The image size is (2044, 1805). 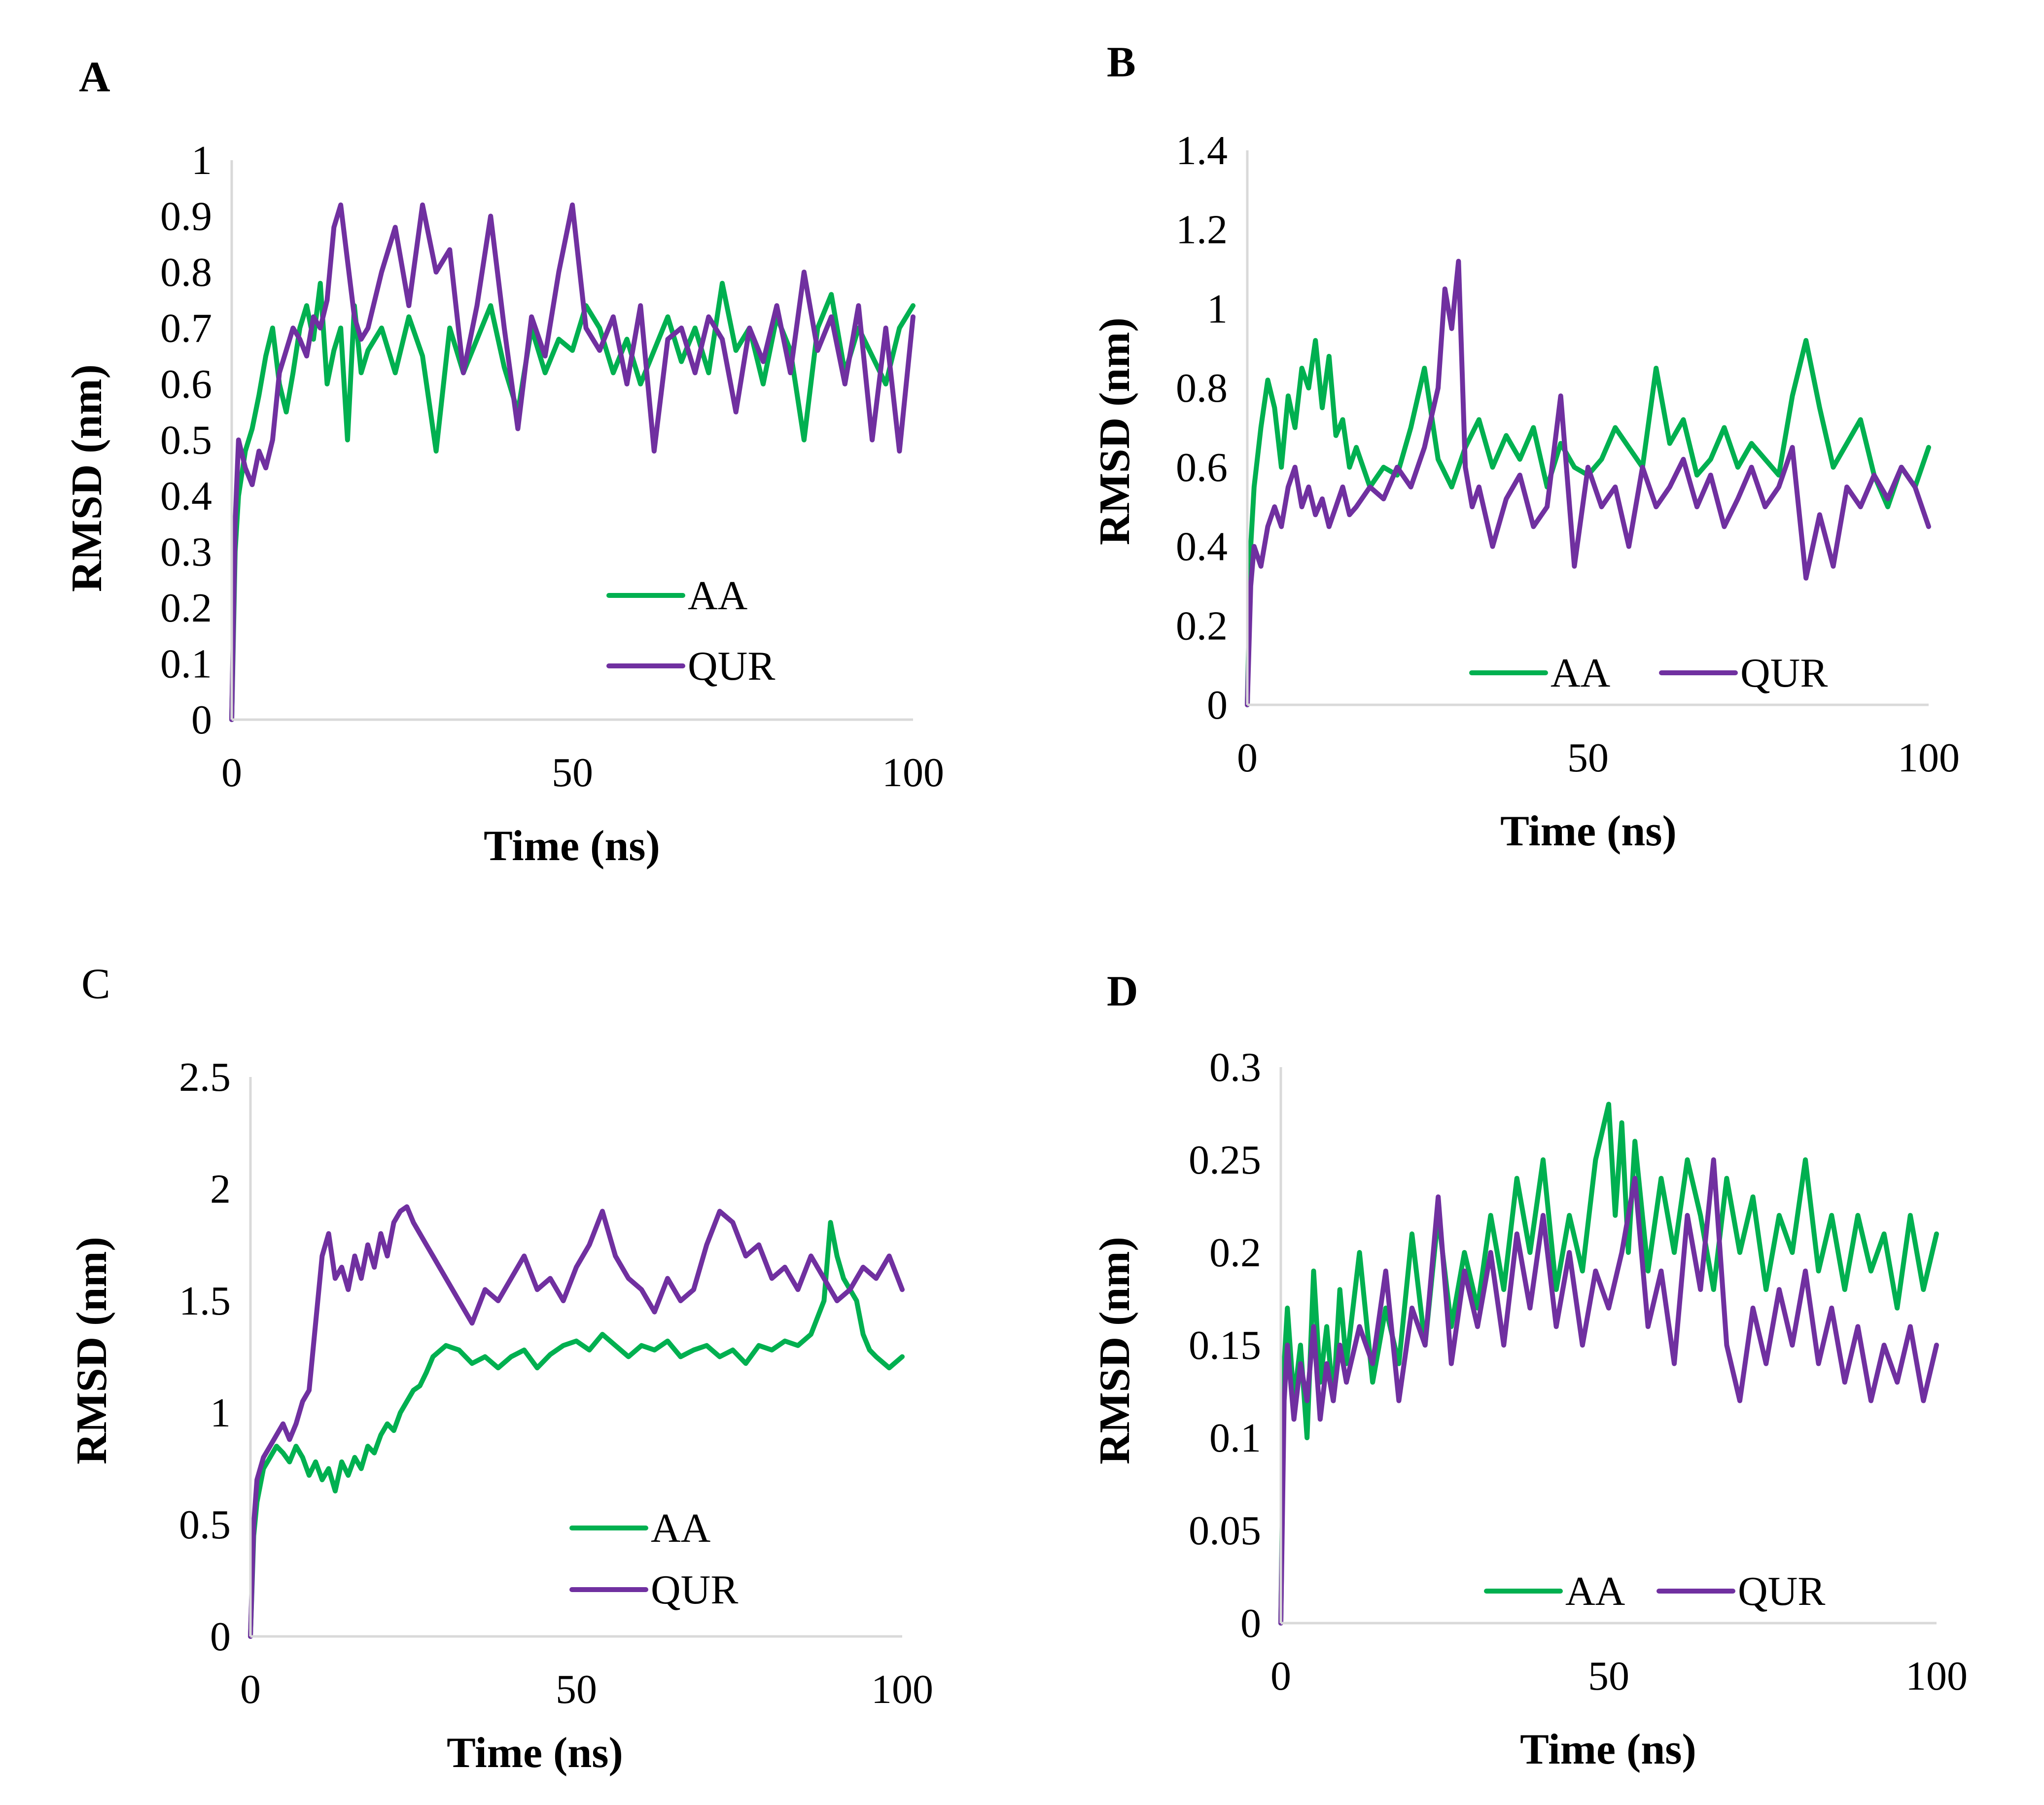 What do you see at coordinates (1608, 1749) in the screenshot?
I see `panel-d-xlabel: Time (ns)` at bounding box center [1608, 1749].